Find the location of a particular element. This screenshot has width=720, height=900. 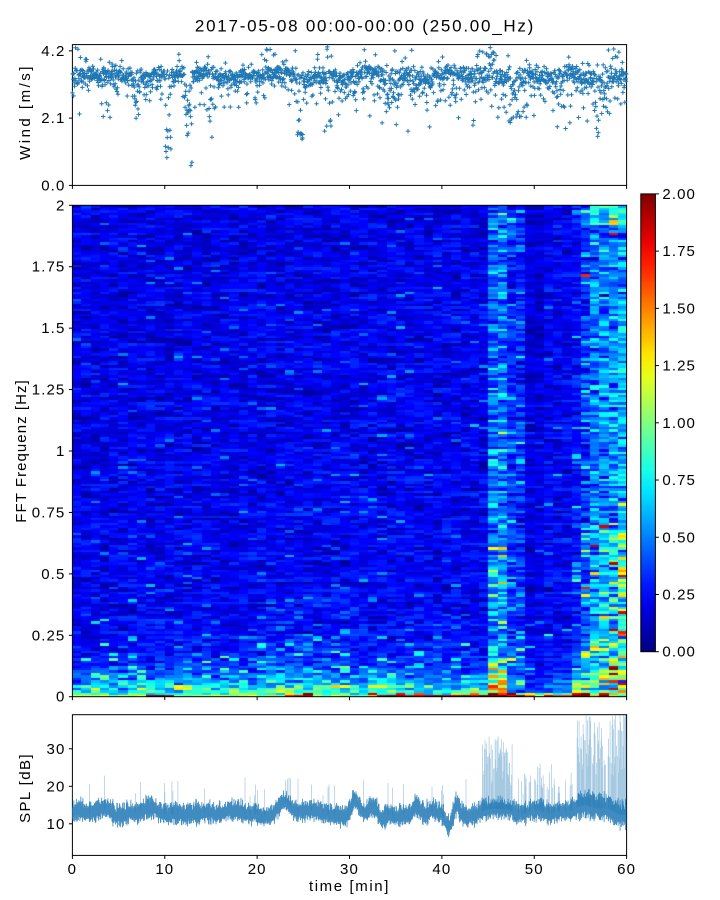

svg-text: time [min] is located at coordinates (349, 886).